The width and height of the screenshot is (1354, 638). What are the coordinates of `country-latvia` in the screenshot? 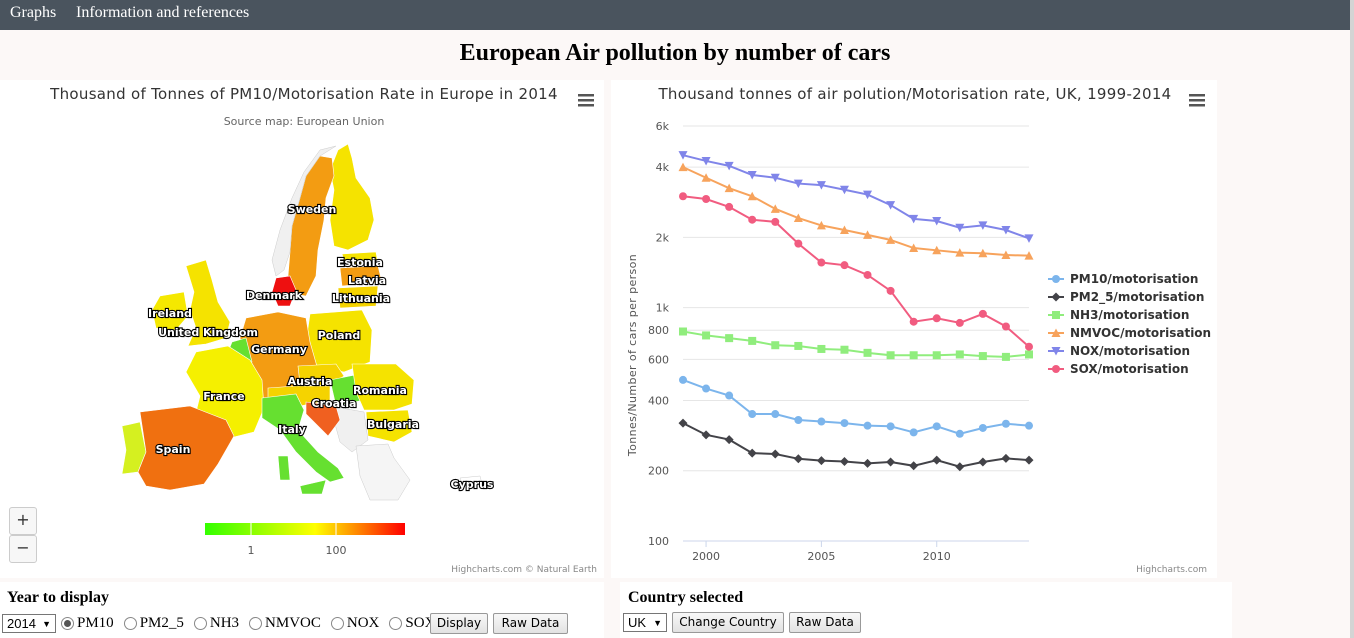 It's located at (361, 276).